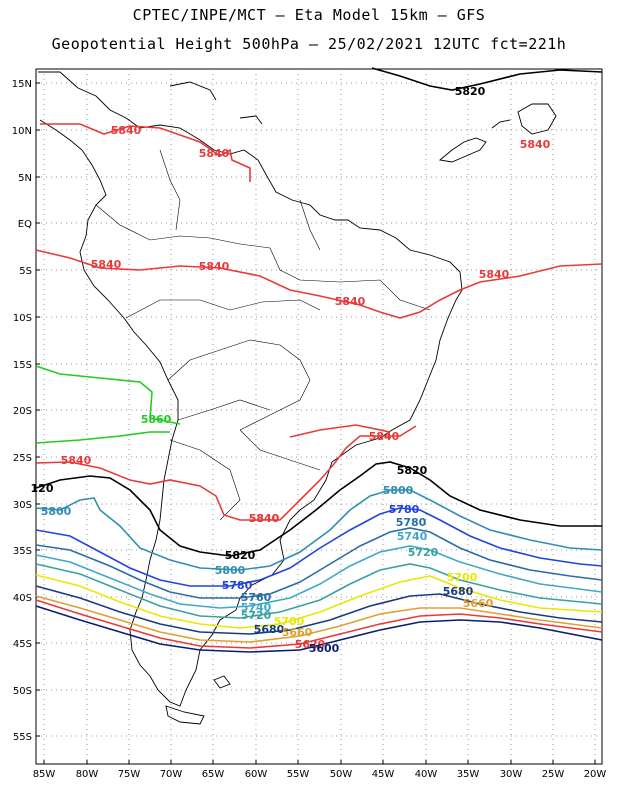 The height and width of the screenshot is (800, 618). Describe the element at coordinates (22, 458) in the screenshot. I see `lat-tick-label: 25S` at that location.